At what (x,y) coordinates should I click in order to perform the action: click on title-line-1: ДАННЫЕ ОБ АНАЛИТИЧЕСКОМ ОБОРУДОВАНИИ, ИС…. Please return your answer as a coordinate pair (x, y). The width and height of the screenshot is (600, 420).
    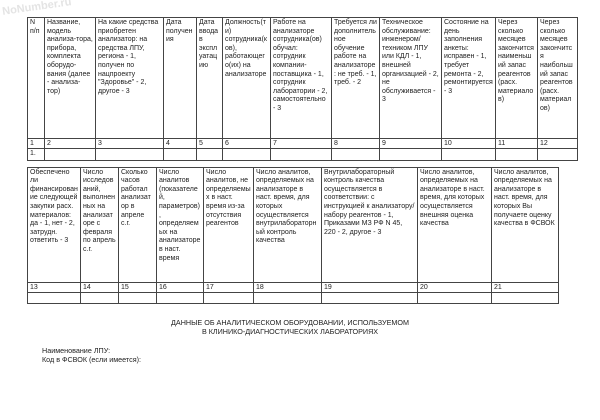
    Looking at the image, I should click on (290, 322).